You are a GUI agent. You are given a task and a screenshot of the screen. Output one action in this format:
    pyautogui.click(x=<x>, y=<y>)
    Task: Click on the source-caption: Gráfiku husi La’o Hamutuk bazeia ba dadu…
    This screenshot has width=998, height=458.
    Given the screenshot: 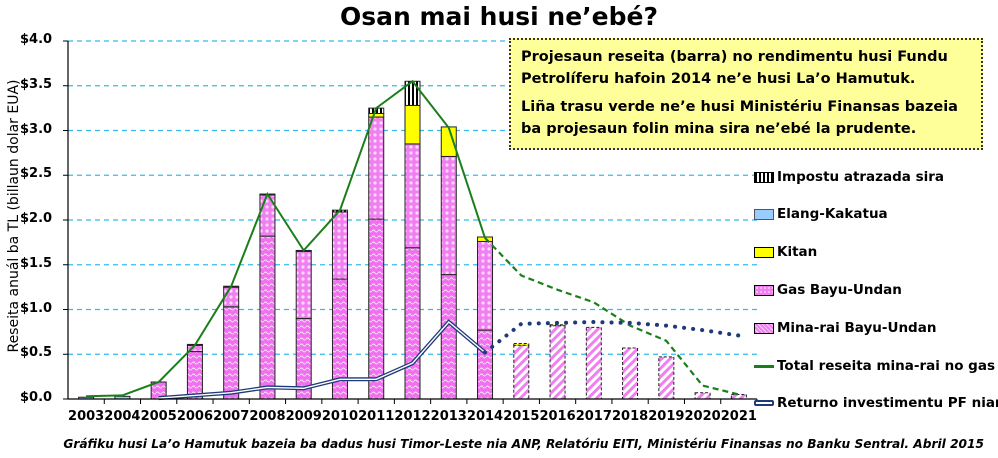 What is the action you would take?
    pyautogui.click(x=523, y=444)
    